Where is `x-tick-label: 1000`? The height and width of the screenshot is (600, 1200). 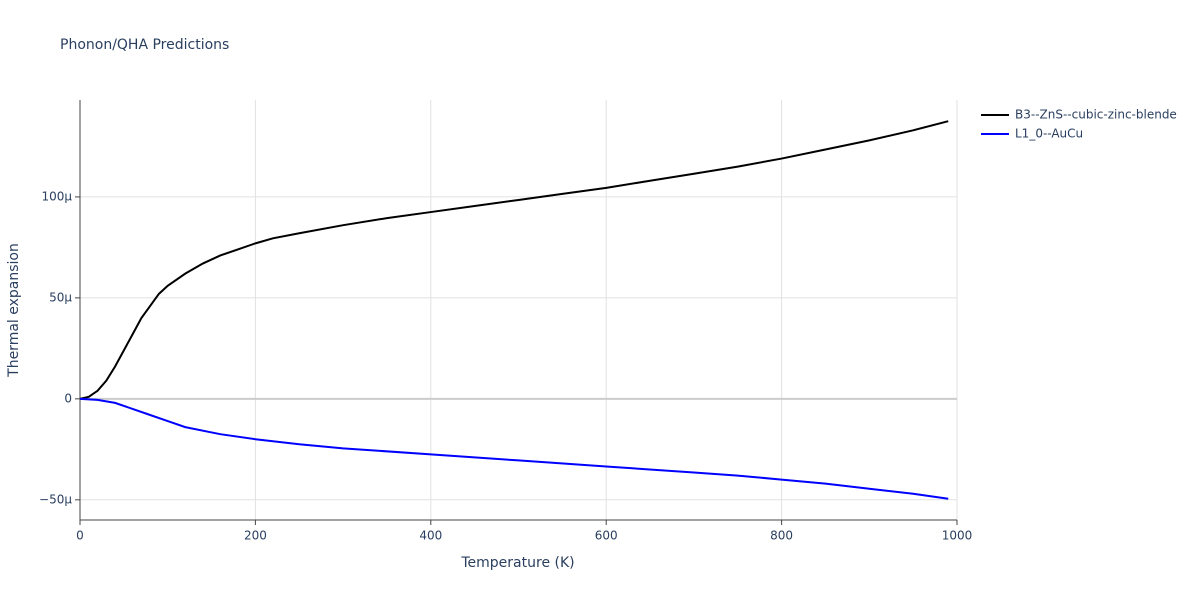 x-tick-label: 1000 is located at coordinates (957, 536).